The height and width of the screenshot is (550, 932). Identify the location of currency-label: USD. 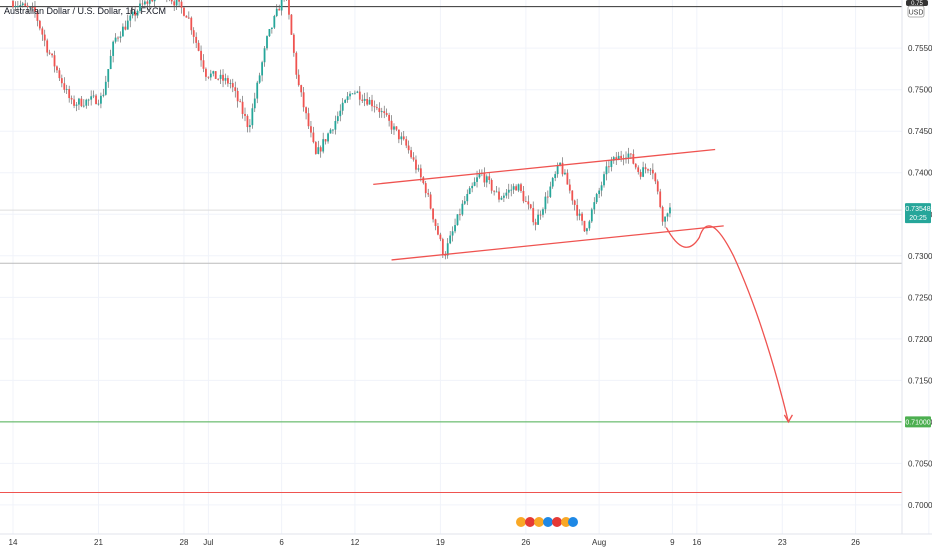
(916, 13).